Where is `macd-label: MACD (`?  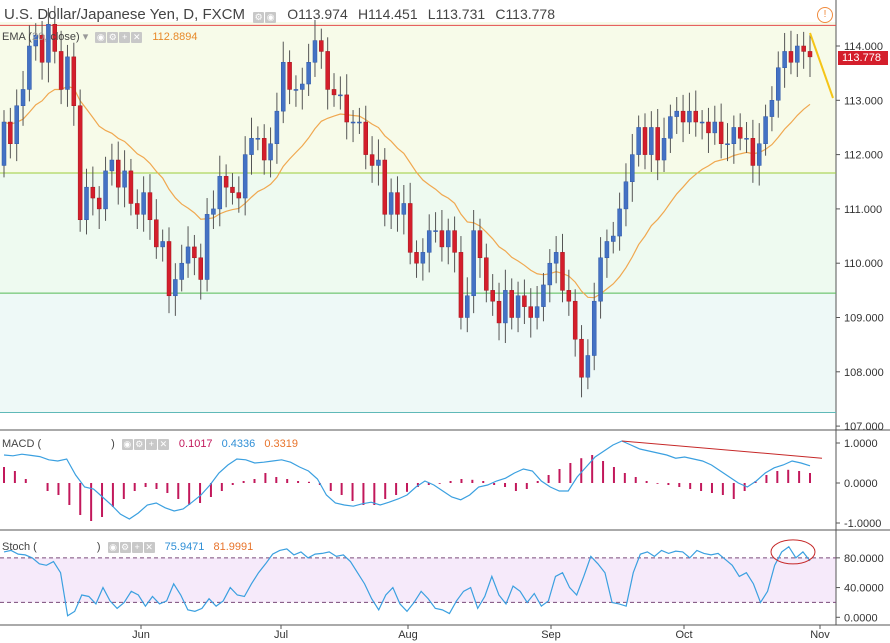 macd-label: MACD ( is located at coordinates (22, 444).